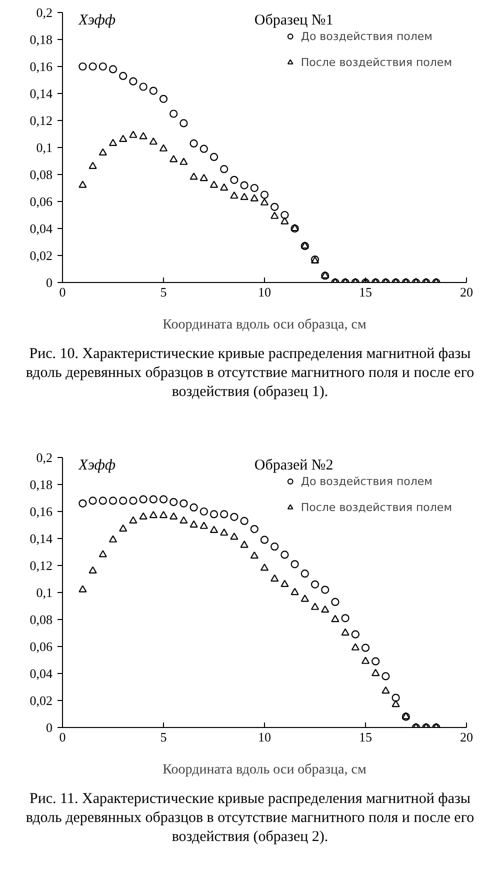 The height and width of the screenshot is (879, 500). I want to click on text: Рис. 11. Характеристические кривые распределения магнитной фазы вдоль деревянных образцов в отсутствие магнитного поля и после его воздействия (образец 2)., so click(250, 818).